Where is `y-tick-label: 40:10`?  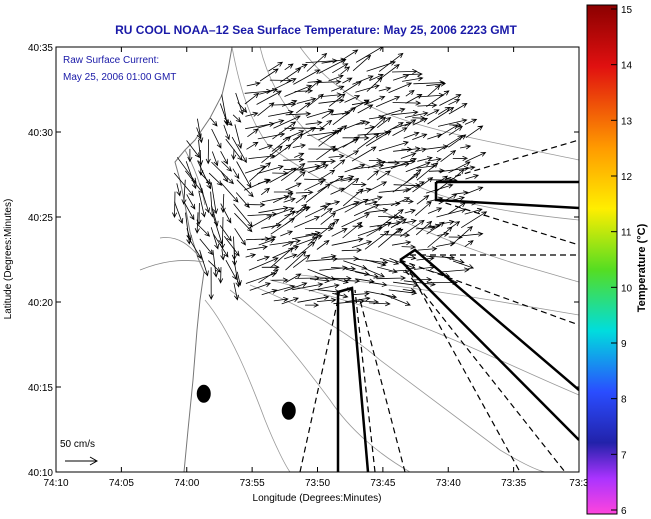 y-tick-label: 40:10 is located at coordinates (40, 473).